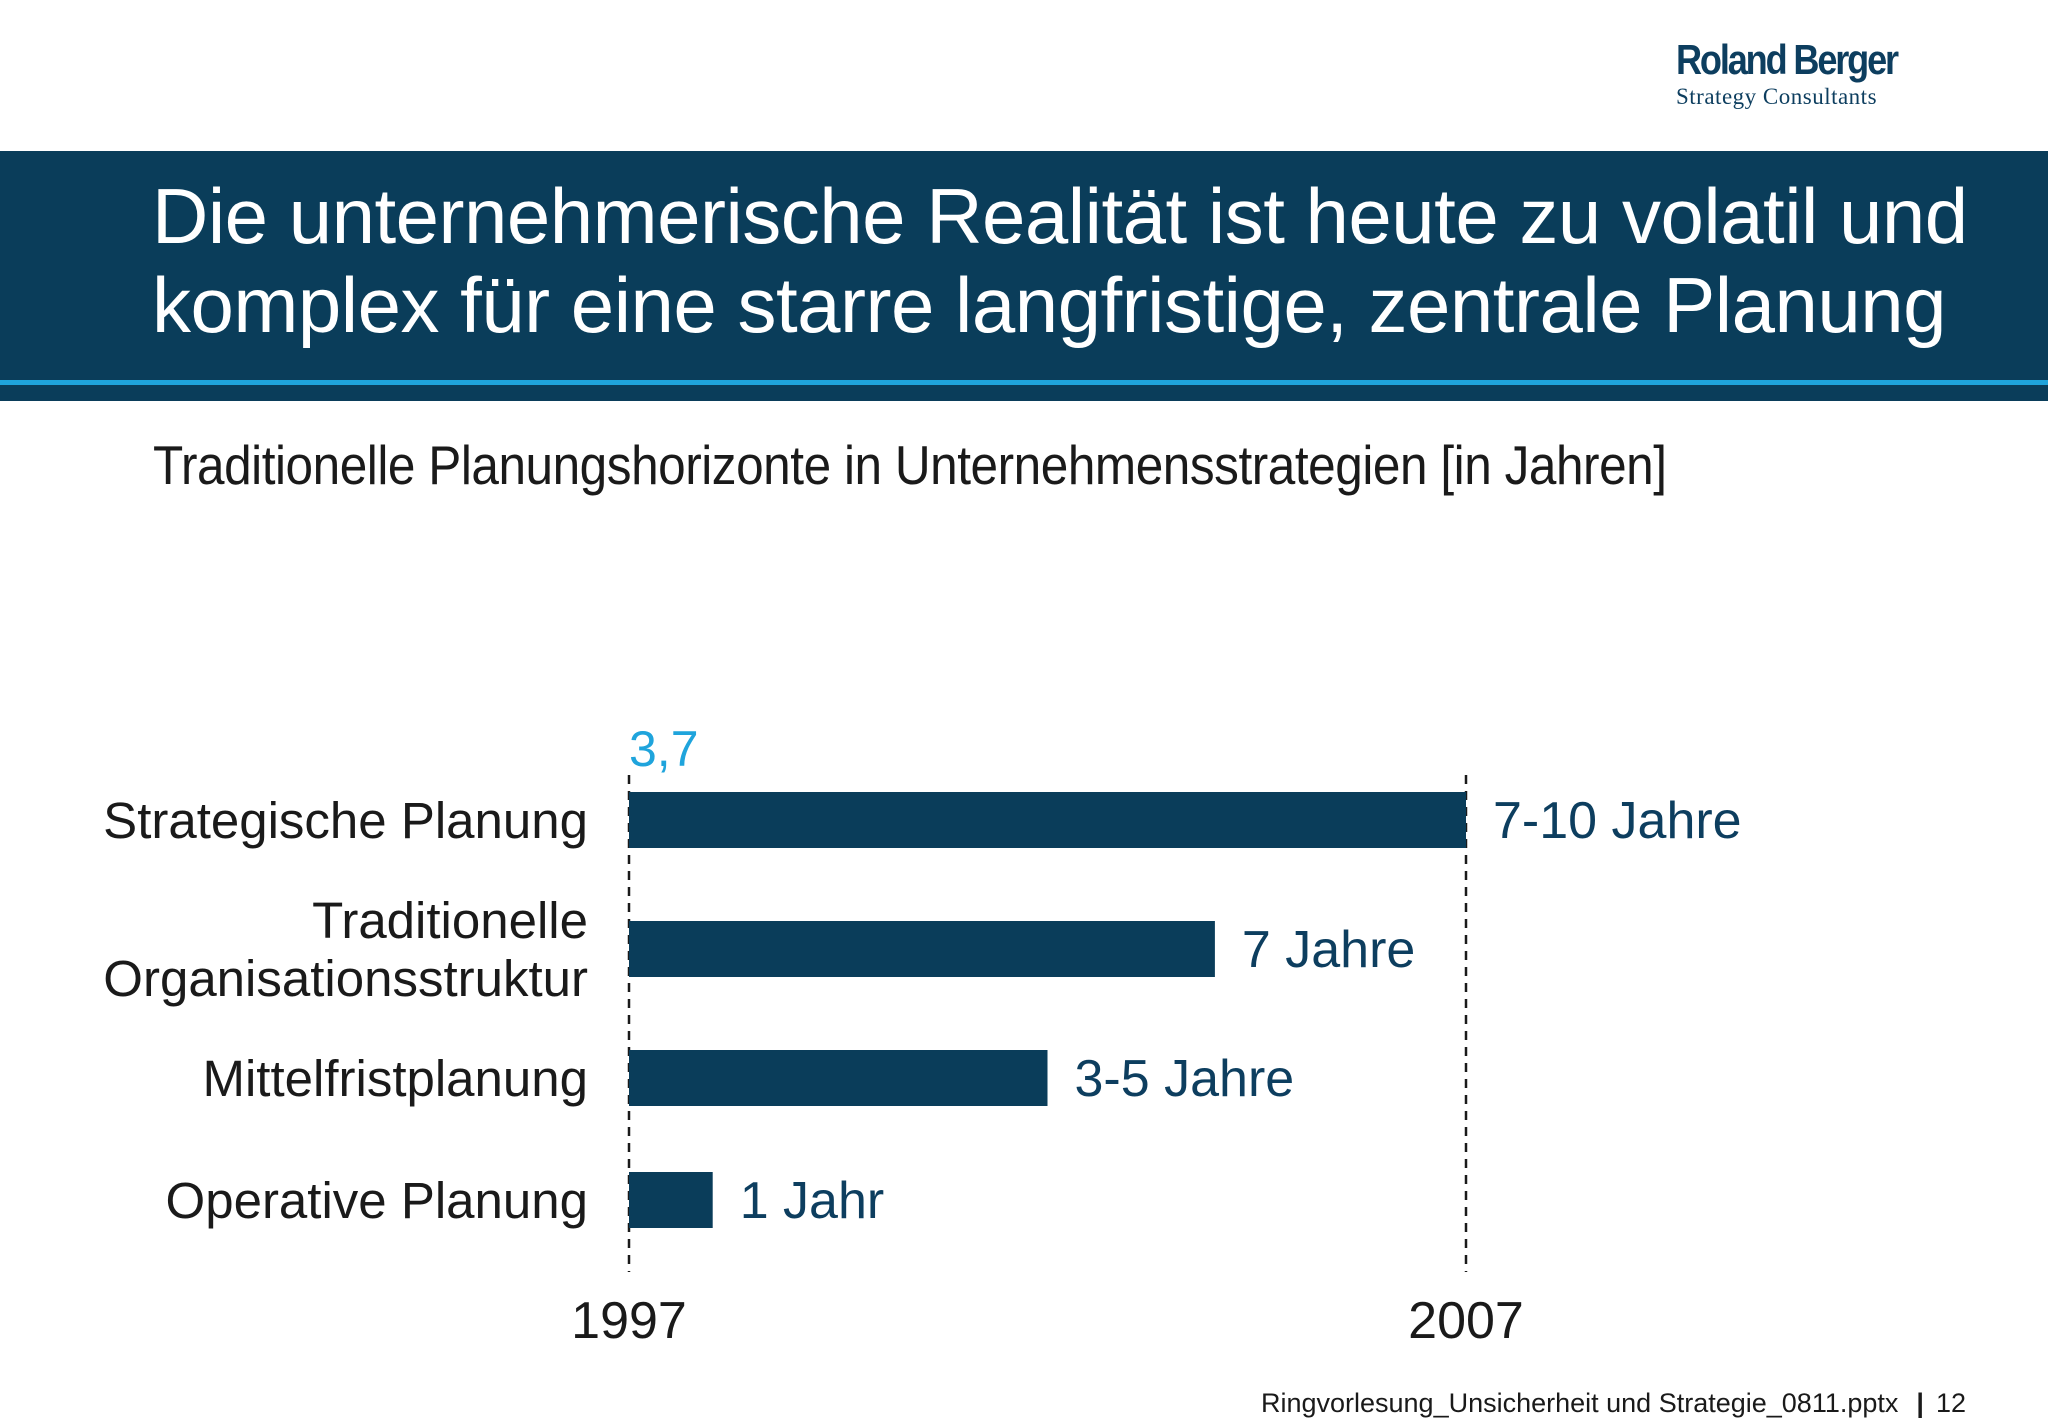 Image resolution: width=2048 pixels, height=1418 pixels. I want to click on bar-value-label-2: 7 Jahre, so click(1328, 950).